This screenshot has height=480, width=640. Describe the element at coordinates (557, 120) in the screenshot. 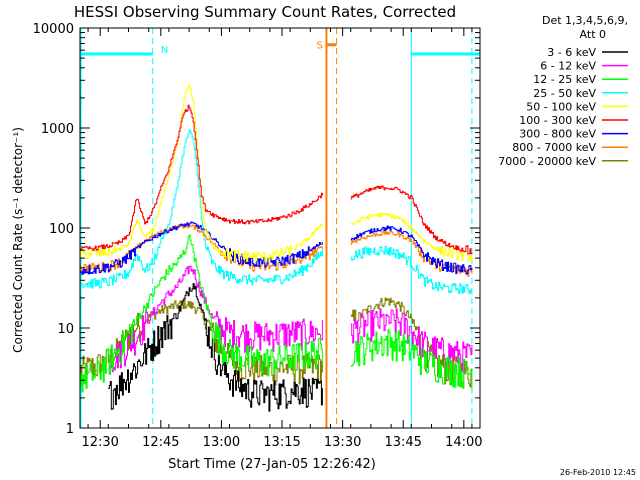

I see `legend-label: 100 - 300 keV` at that location.